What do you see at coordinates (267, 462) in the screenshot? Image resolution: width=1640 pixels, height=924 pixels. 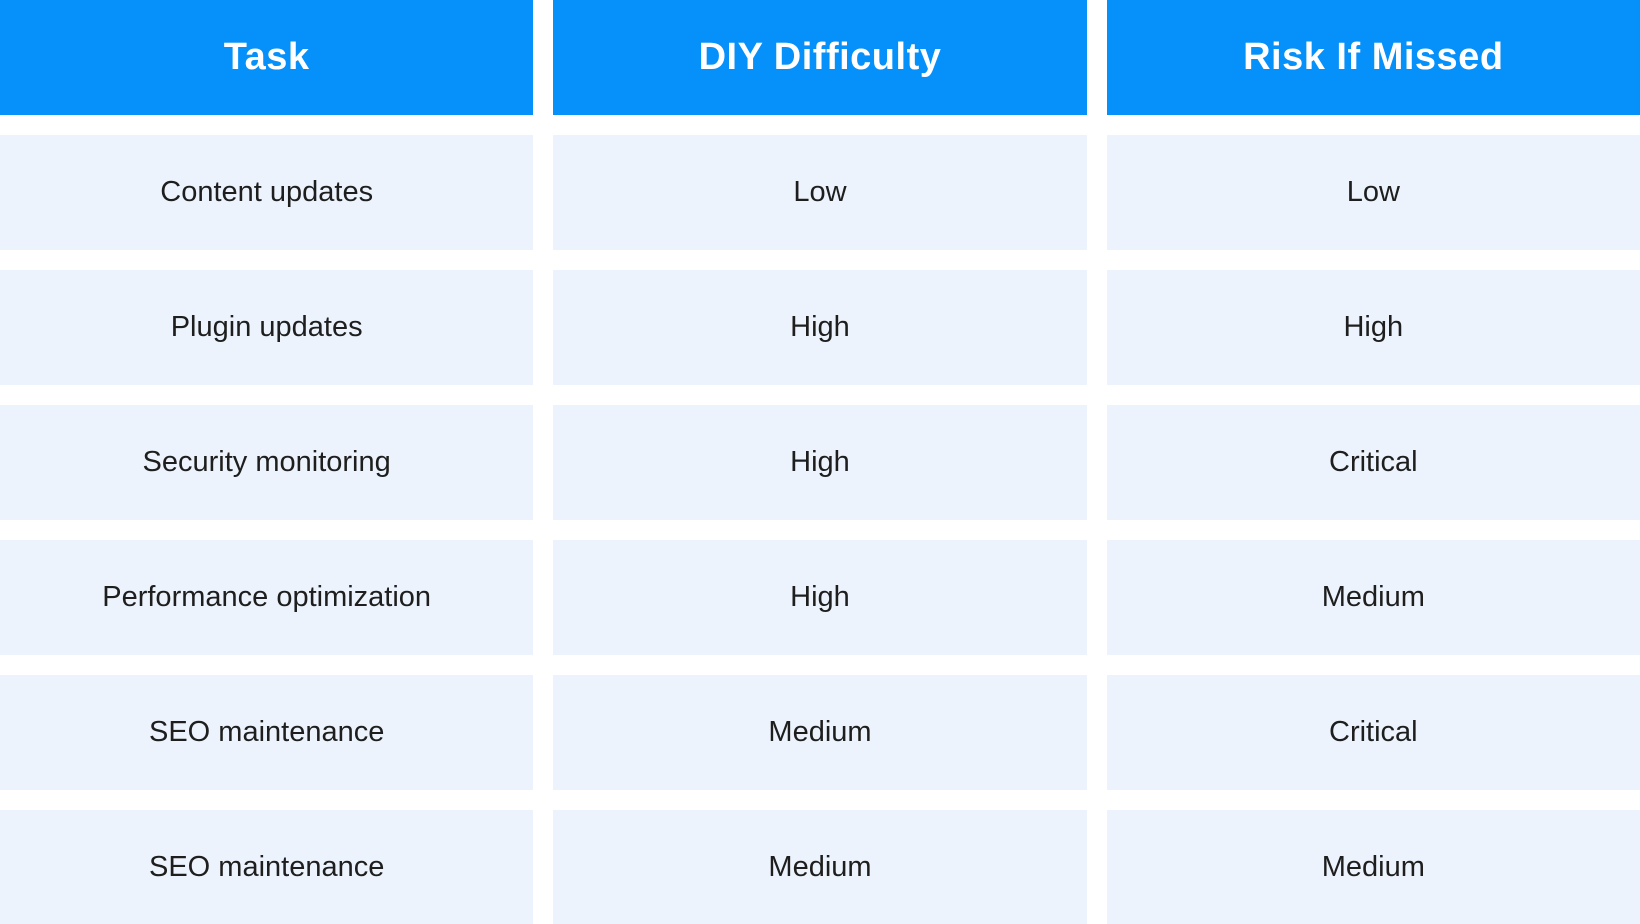 I see `task-cell: Security monitoring` at bounding box center [267, 462].